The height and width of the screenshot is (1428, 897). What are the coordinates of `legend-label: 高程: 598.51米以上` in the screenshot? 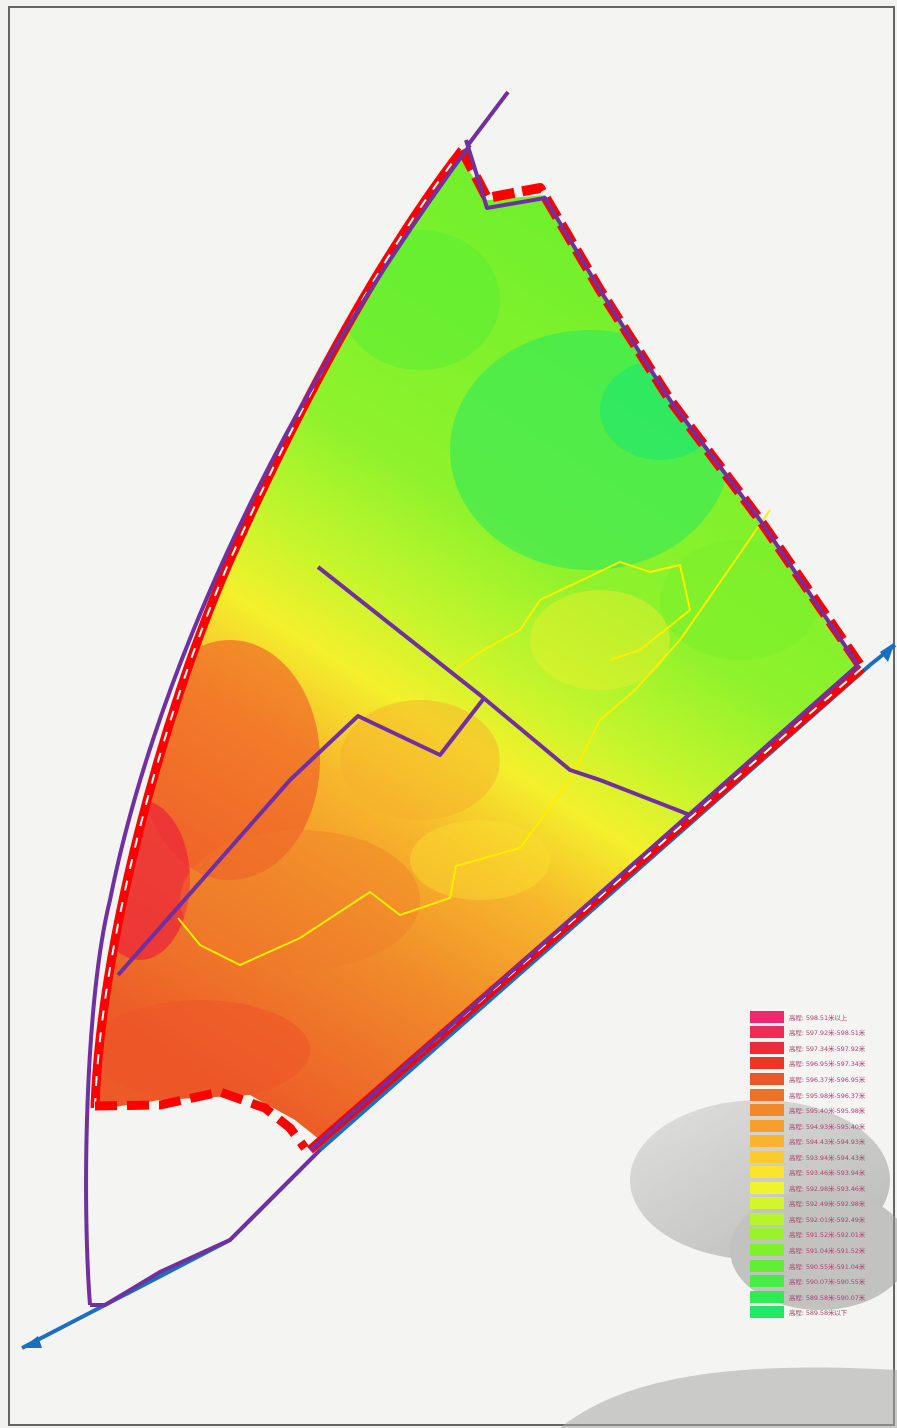 It's located at (818, 1017).